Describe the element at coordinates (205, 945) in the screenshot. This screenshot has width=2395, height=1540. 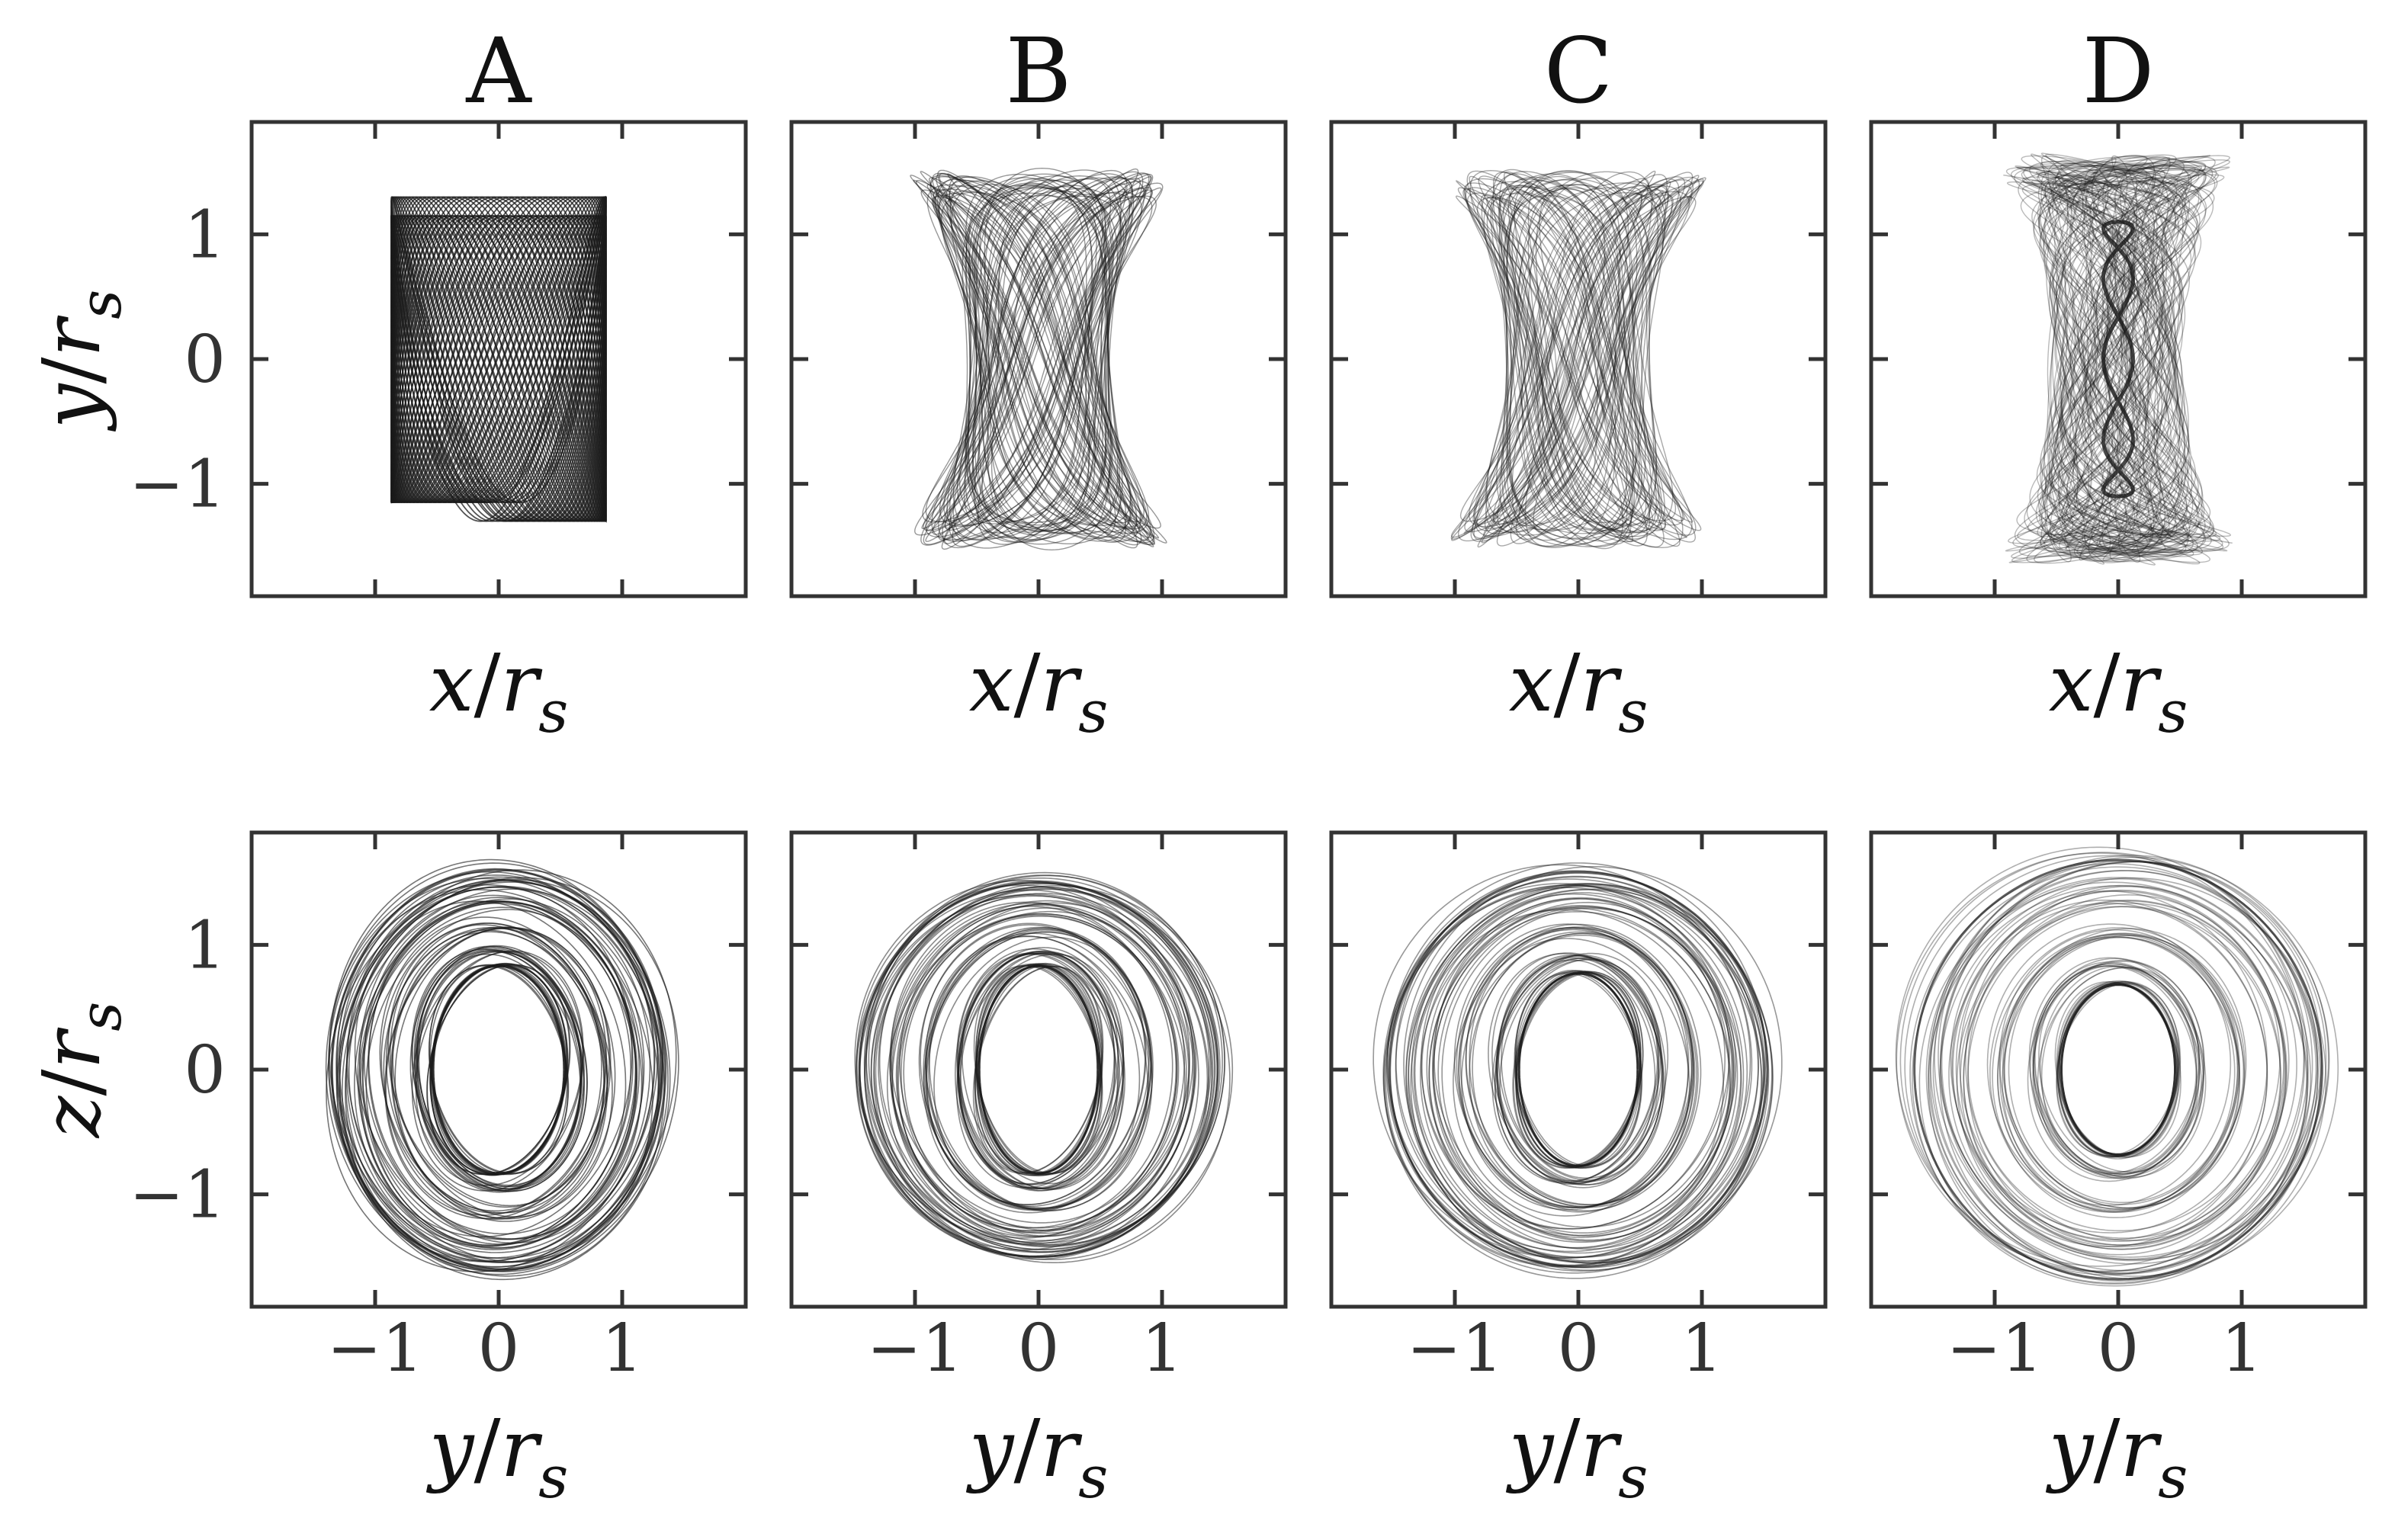
I see `y-tick-label: 1` at that location.